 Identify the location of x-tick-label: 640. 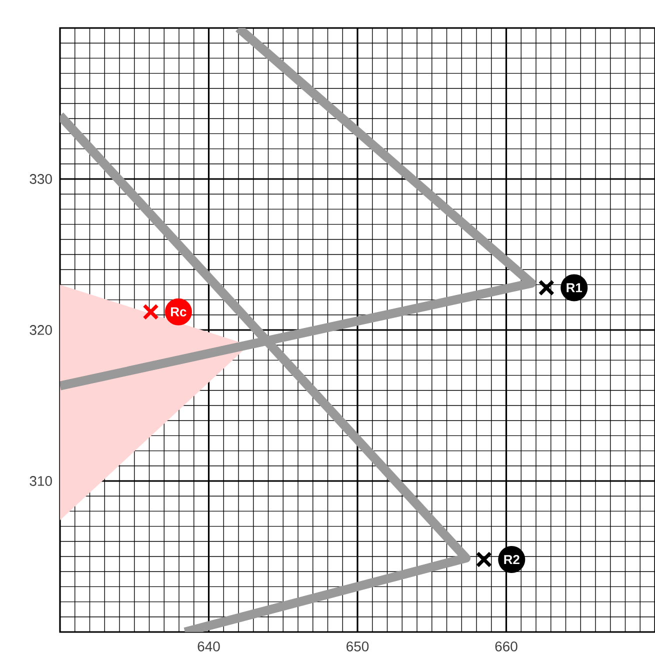
(209, 647).